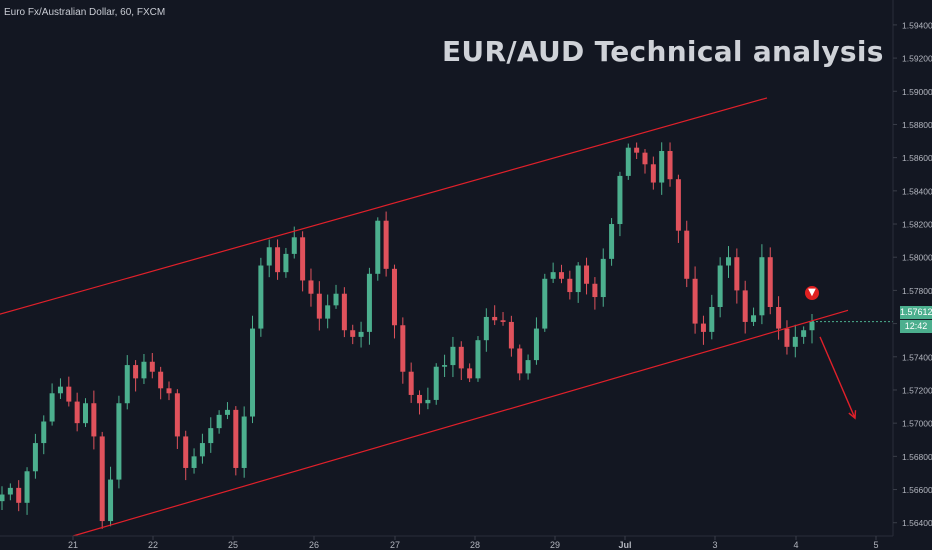 Image resolution: width=932 pixels, height=550 pixels. I want to click on x-tick-label: 28, so click(475, 545).